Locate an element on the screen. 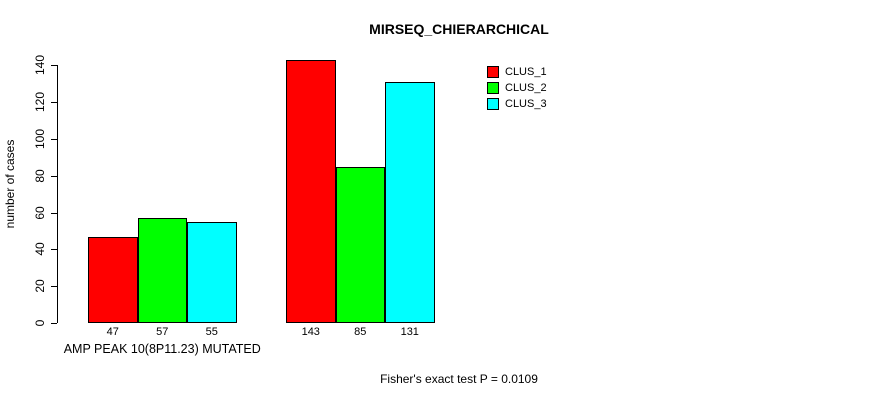 This screenshot has width=890, height=400. bar-clus_3-group1 is located at coordinates (212, 272).